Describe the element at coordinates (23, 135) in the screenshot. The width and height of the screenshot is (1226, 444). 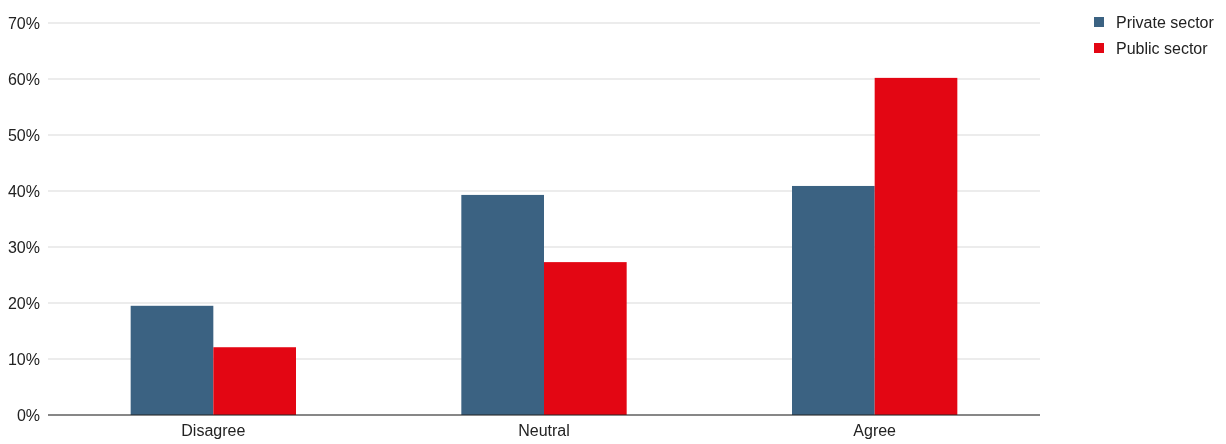
I see `y-tick-label: 50%` at that location.